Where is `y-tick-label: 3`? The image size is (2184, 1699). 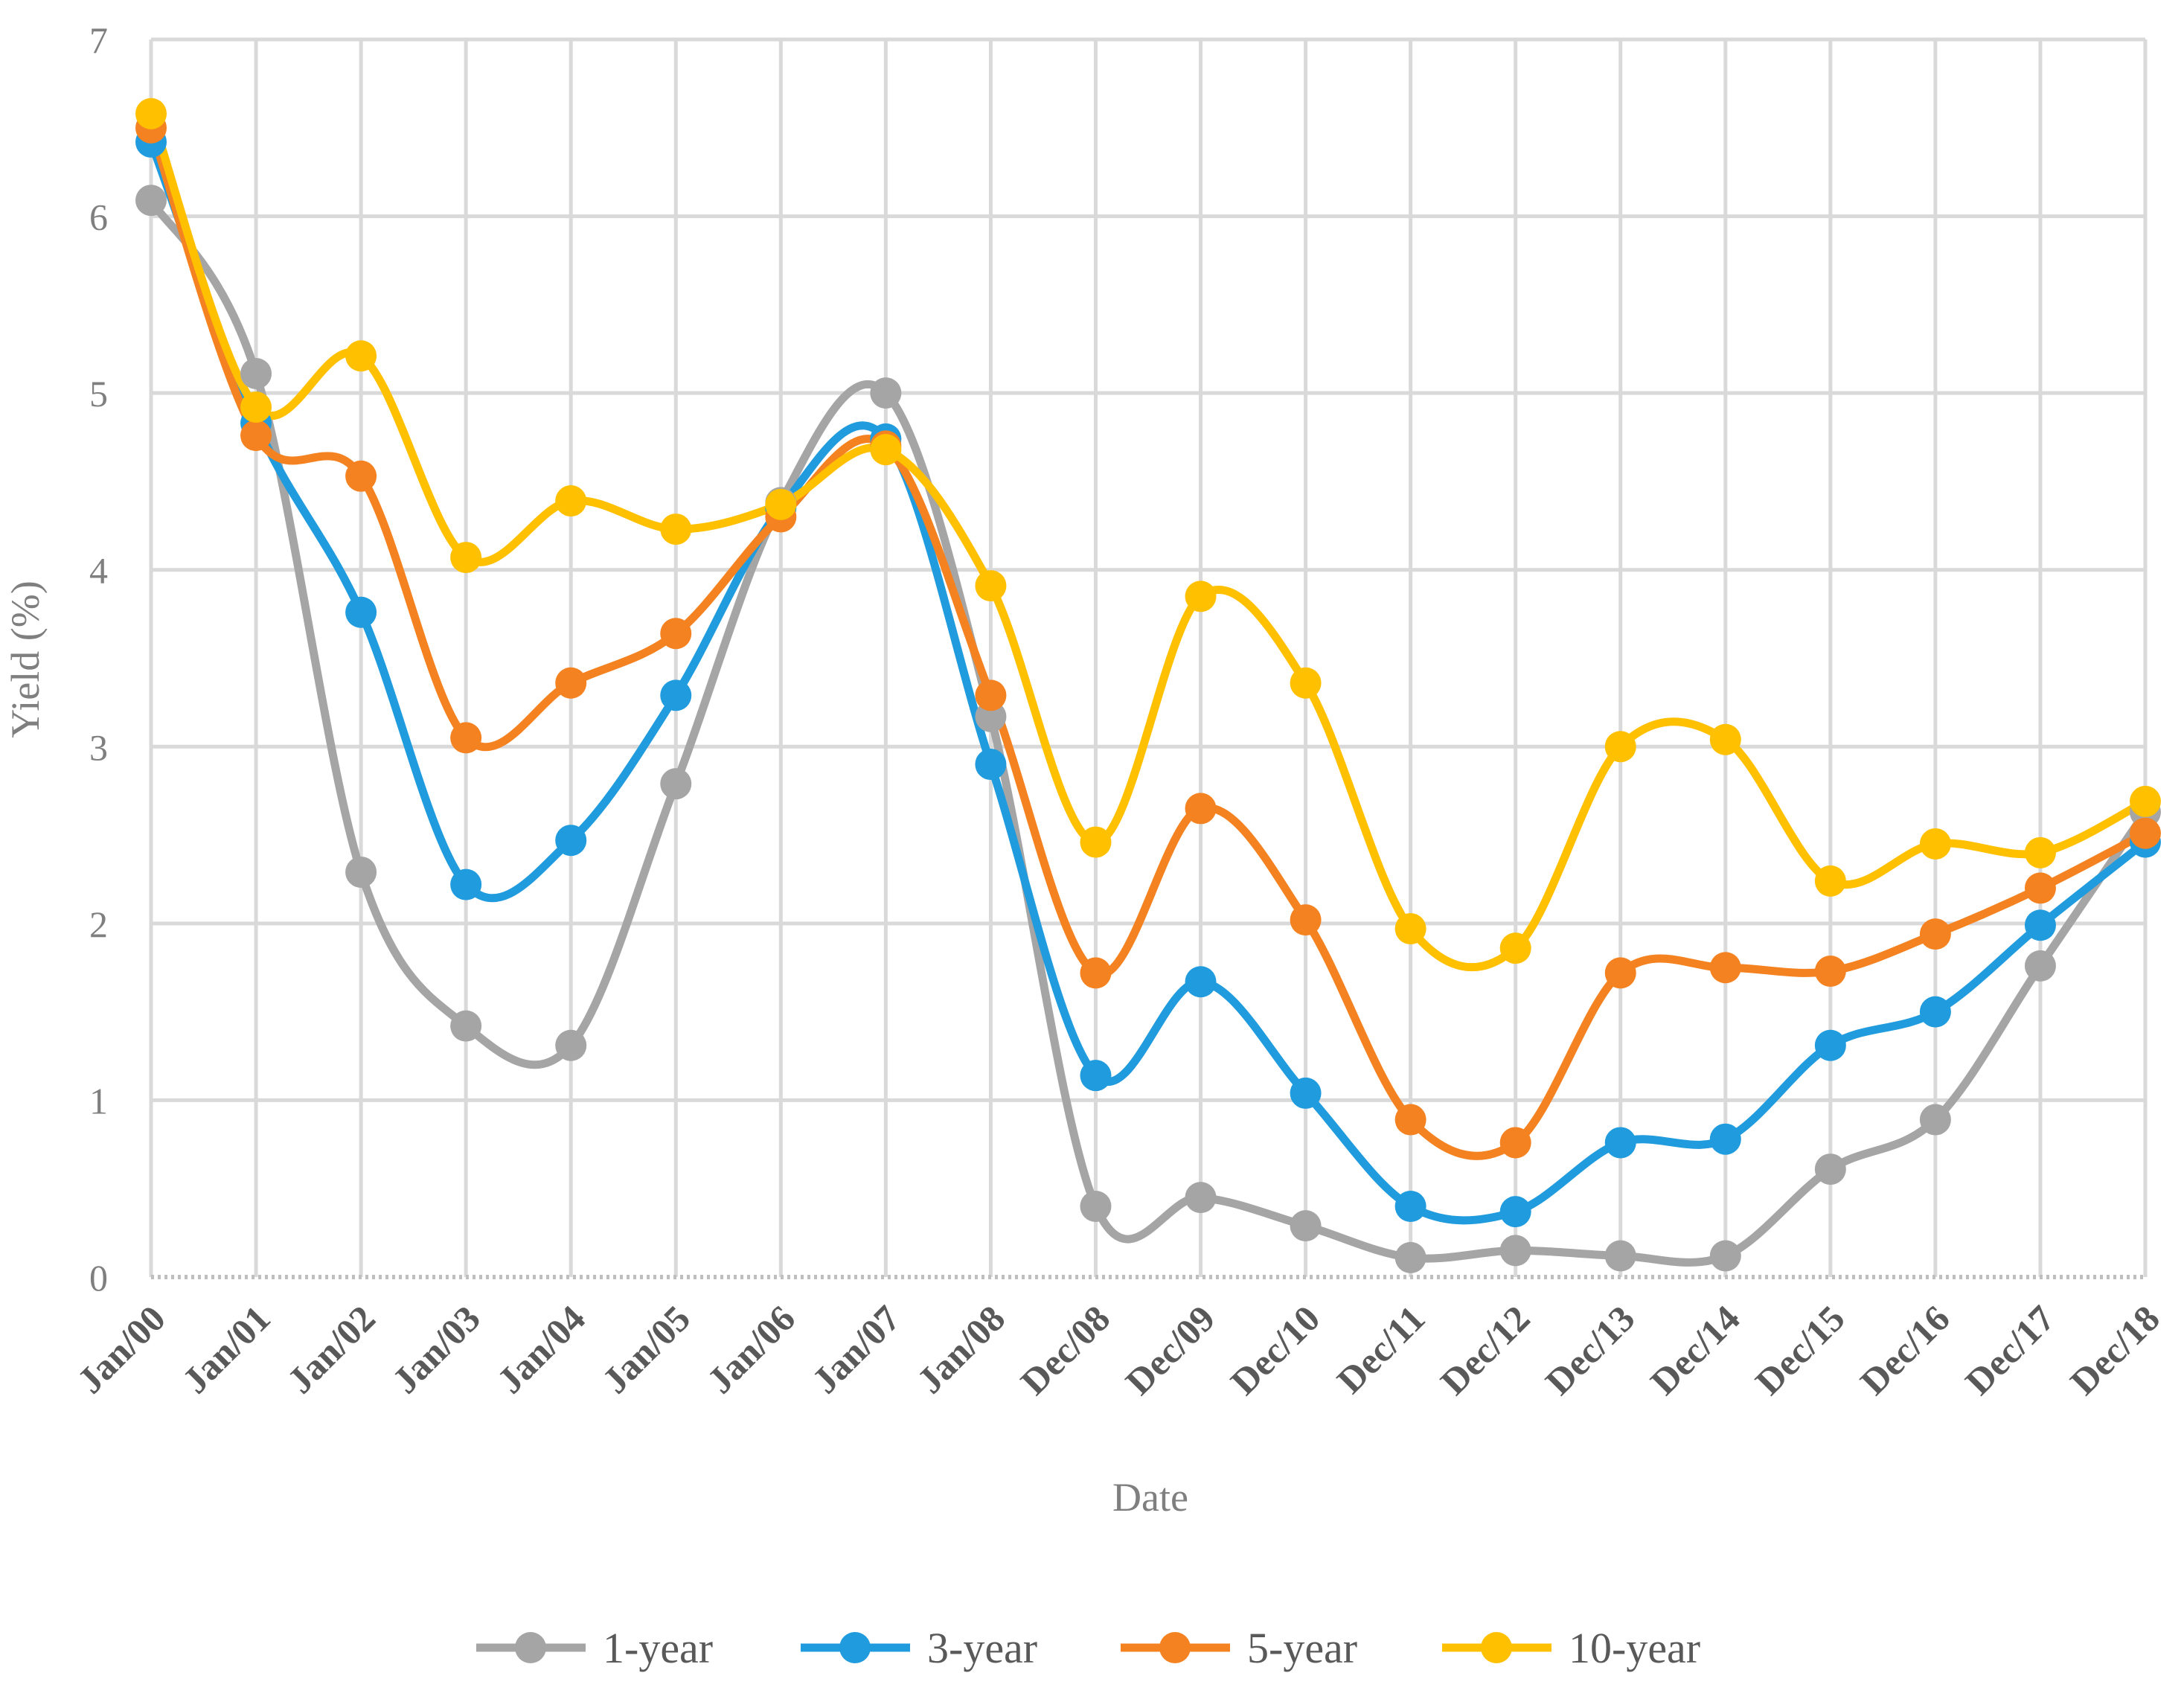 y-tick-label: 3 is located at coordinates (98, 747).